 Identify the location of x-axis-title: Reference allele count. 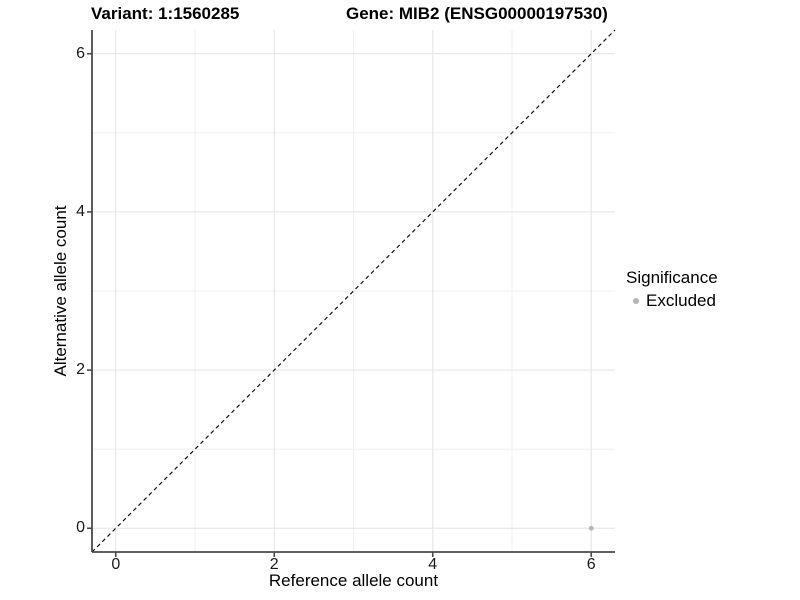
(353, 580).